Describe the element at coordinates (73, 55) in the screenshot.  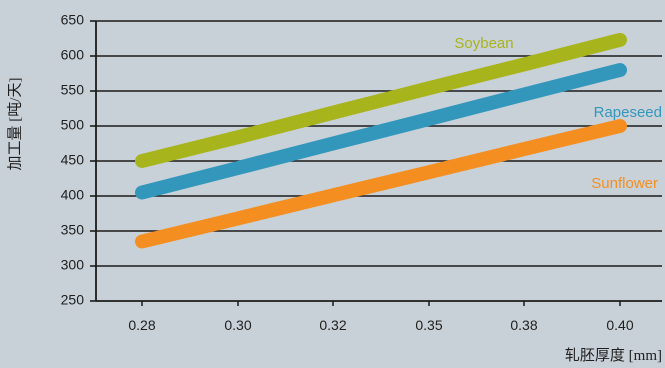
I see `y-tick-label: 600` at that location.